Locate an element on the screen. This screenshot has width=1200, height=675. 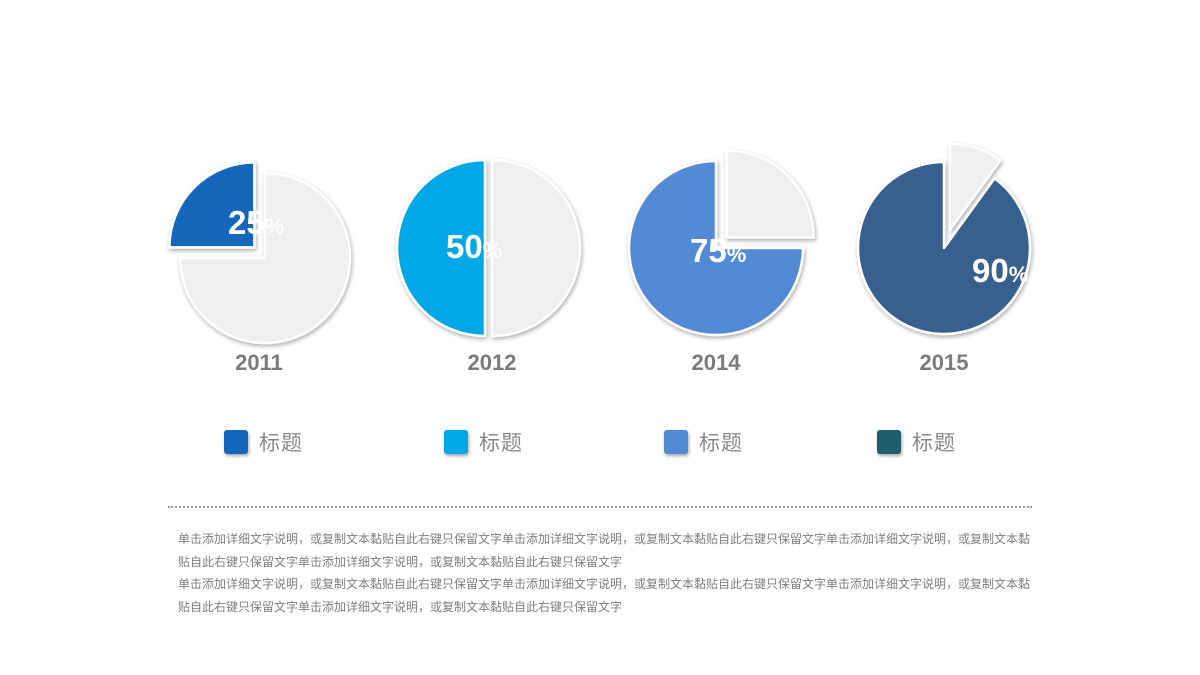
legend-label-4: 标题 is located at coordinates (934, 443).